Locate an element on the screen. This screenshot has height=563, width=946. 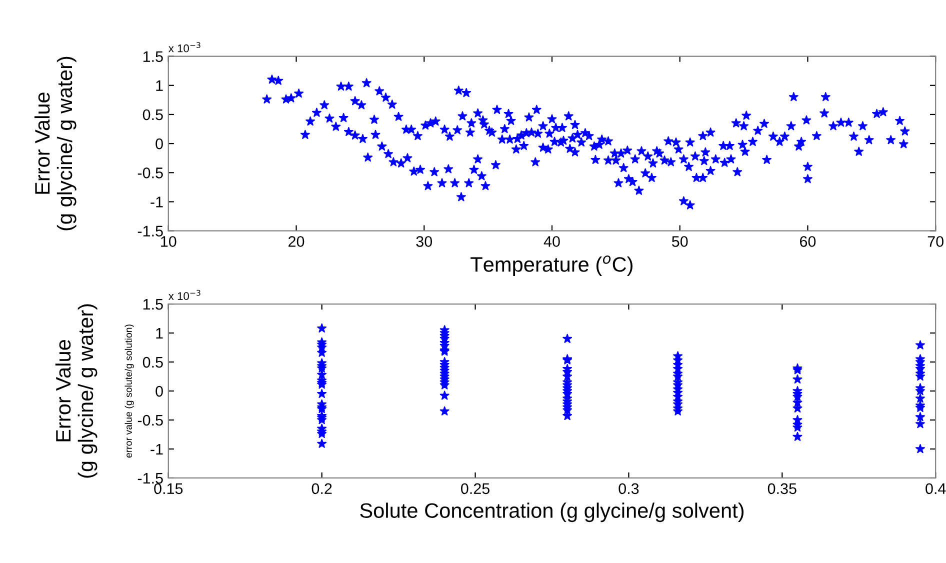
x-tick-label: 0.2 is located at coordinates (322, 488).